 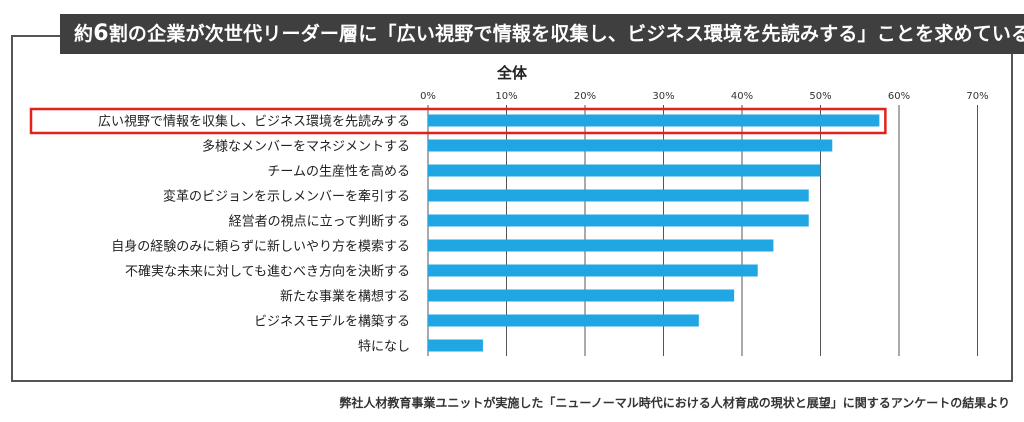 I want to click on chart-title: 全体, so click(x=511, y=73).